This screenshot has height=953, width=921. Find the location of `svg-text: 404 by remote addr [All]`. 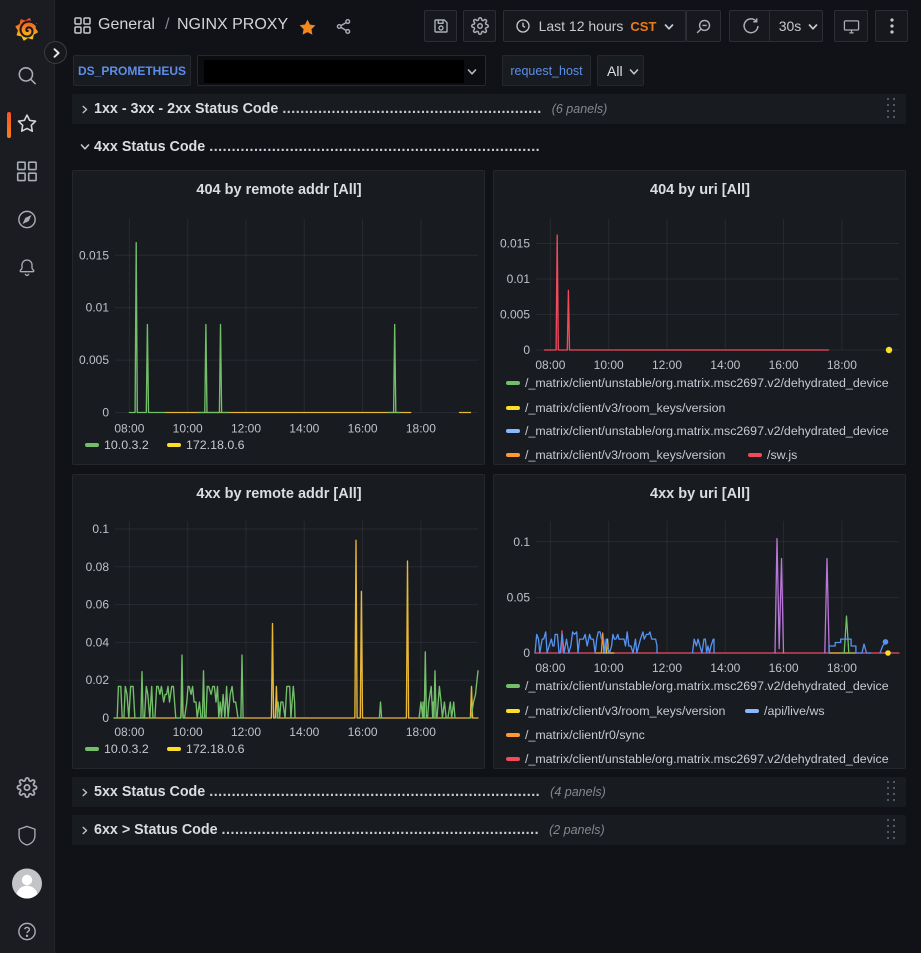

svg-text: 404 by remote addr [All] is located at coordinates (278, 190).